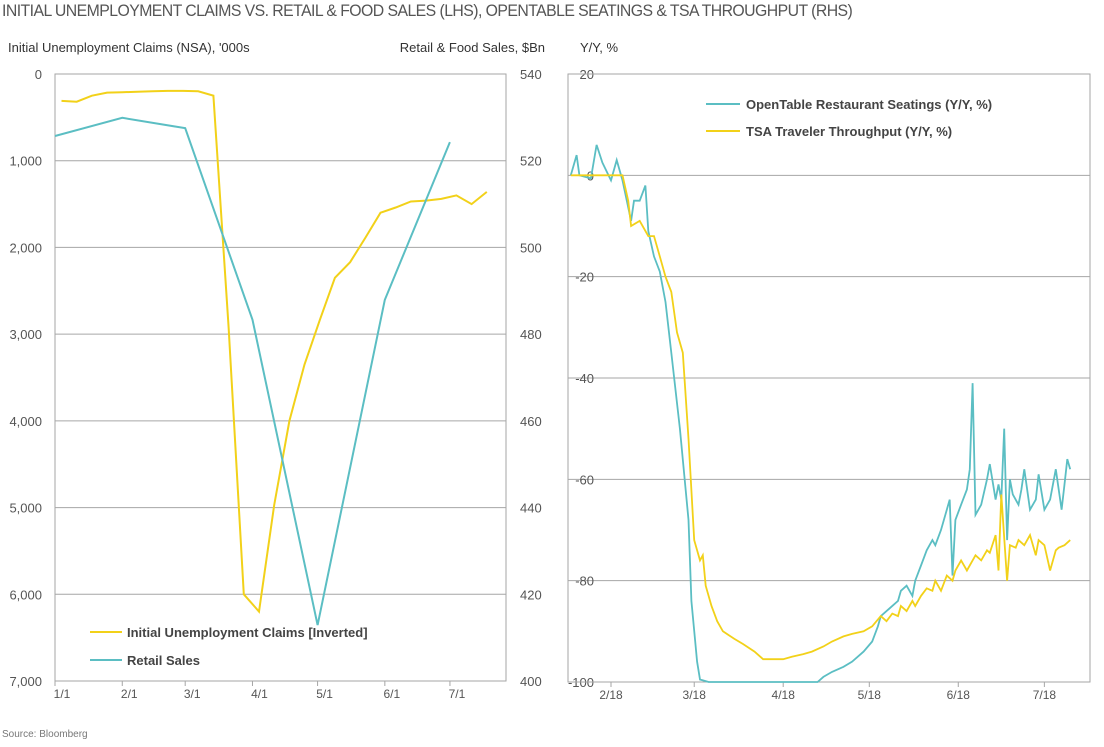 The width and height of the screenshot is (1104, 747). What do you see at coordinates (531, 334) in the screenshot?
I see `y2-tick-label: 480` at bounding box center [531, 334].